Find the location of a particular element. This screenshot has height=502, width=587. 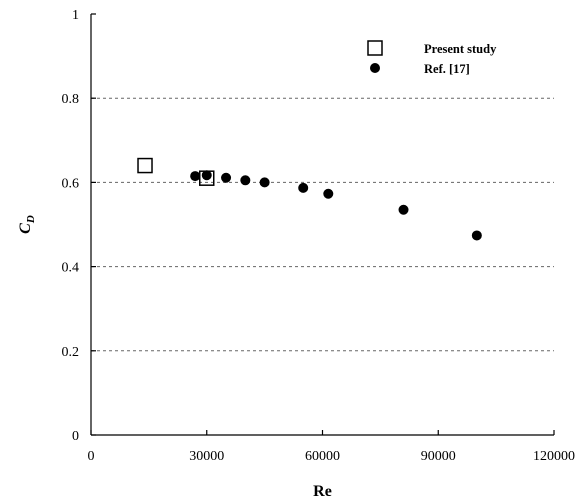

legend-label-present-study: Present study is located at coordinates (460, 49).